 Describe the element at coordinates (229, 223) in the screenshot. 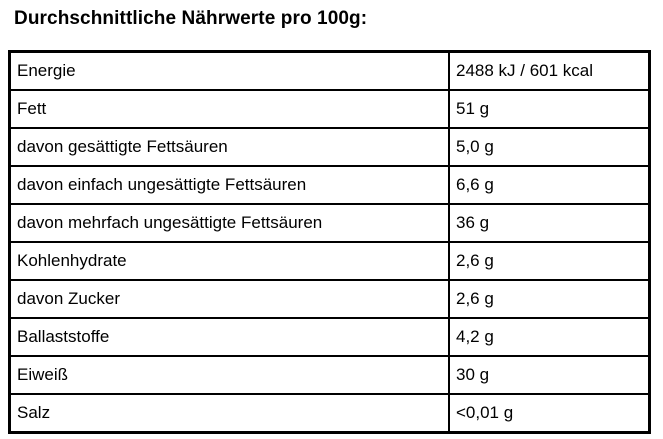

I see `nutrient-name: davon mehrfach ungesättigte Fettsäuren` at that location.